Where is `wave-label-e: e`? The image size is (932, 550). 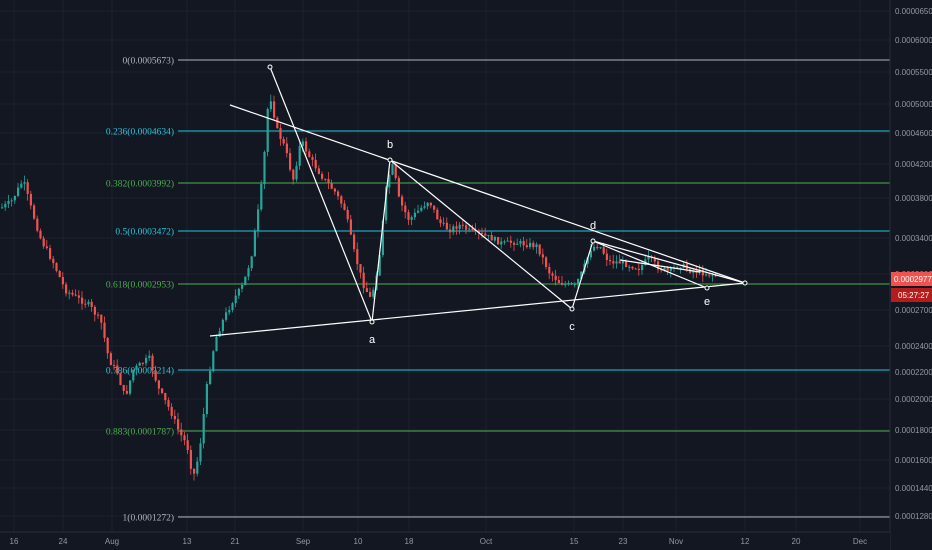 wave-label-e: e is located at coordinates (707, 302).